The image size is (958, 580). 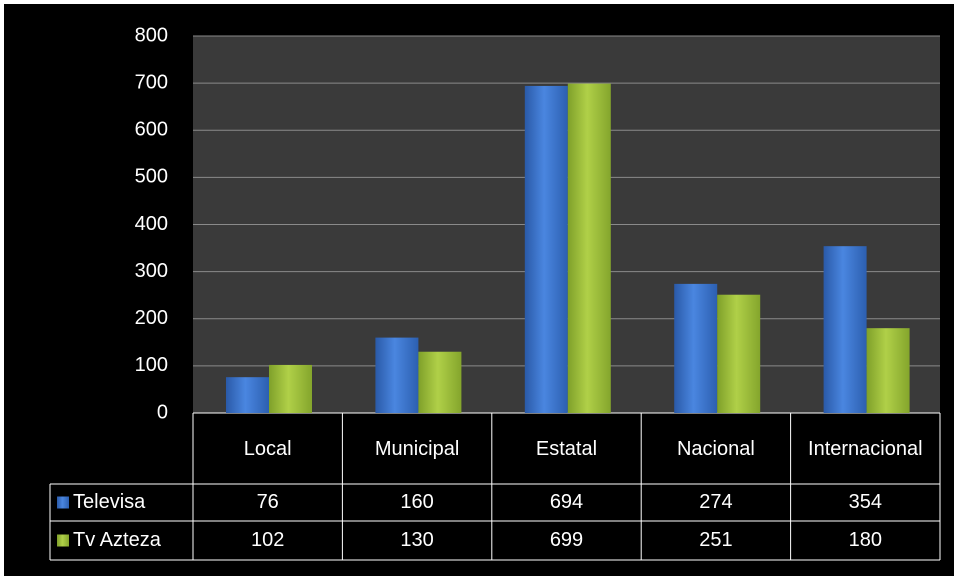 I want to click on x-tick-label-cell: Nacional, so click(x=715, y=448).